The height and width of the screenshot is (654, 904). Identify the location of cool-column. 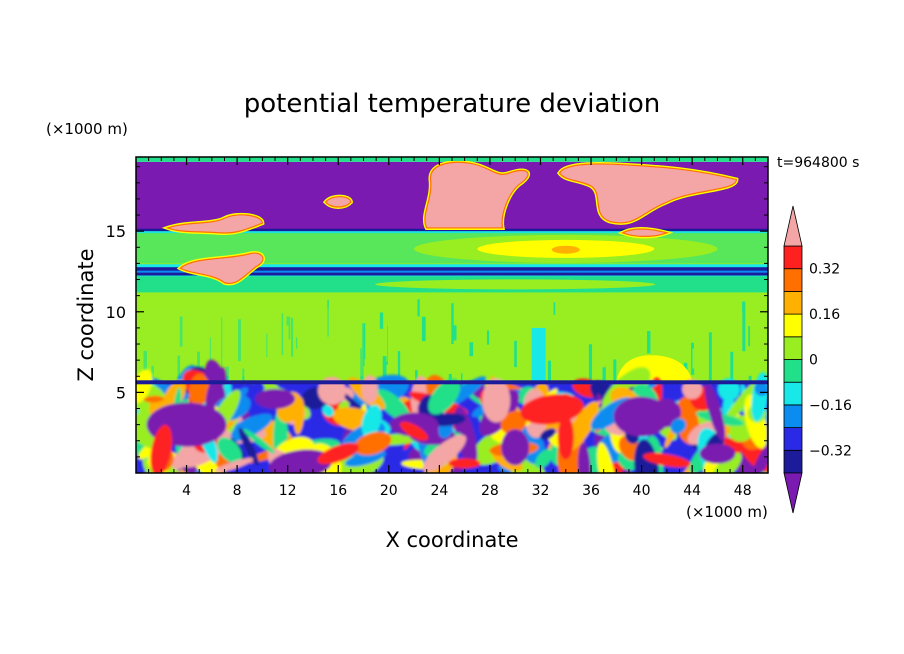
(538, 355).